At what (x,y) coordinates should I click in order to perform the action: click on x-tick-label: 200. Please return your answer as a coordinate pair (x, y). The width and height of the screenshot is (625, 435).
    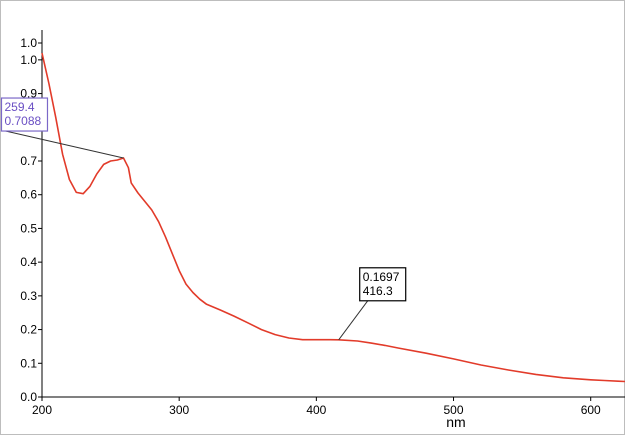
    Looking at the image, I should click on (42, 410).